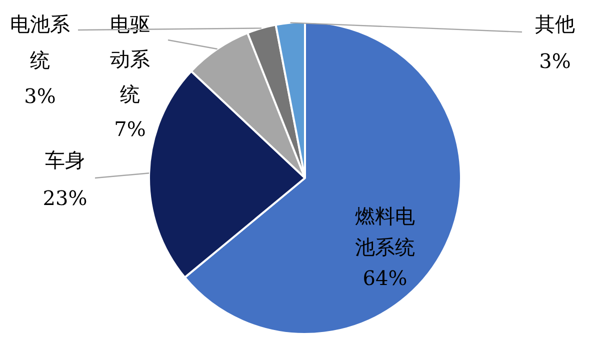 The width and height of the screenshot is (601, 339). Describe the element at coordinates (555, 24) in the screenshot. I see `slice-label: 其他` at that location.